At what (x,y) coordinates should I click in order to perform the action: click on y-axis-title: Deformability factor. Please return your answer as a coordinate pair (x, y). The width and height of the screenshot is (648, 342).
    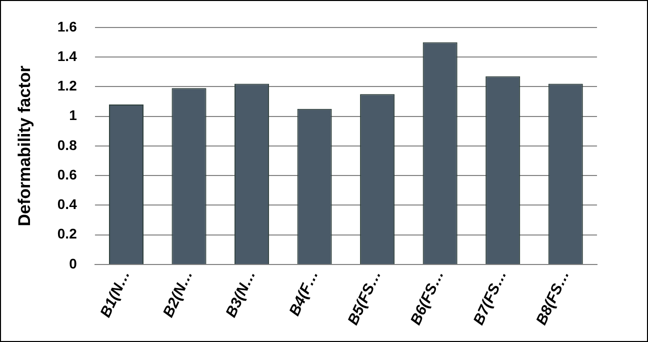
    Looking at the image, I should click on (24, 145).